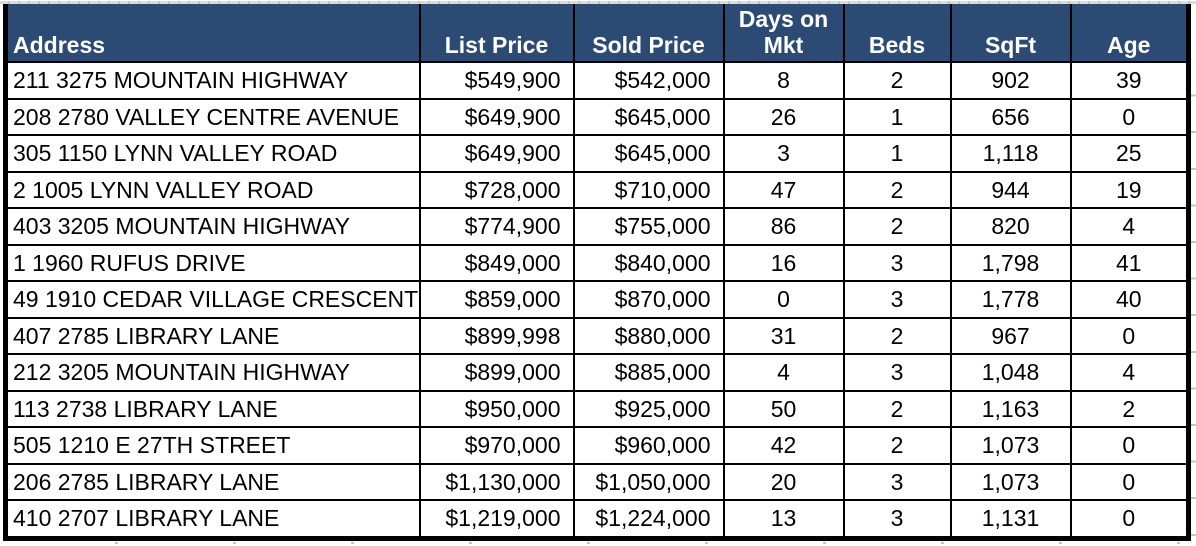 The width and height of the screenshot is (1196, 546). I want to click on cell-days_on_mkt: 3, so click(783, 153).